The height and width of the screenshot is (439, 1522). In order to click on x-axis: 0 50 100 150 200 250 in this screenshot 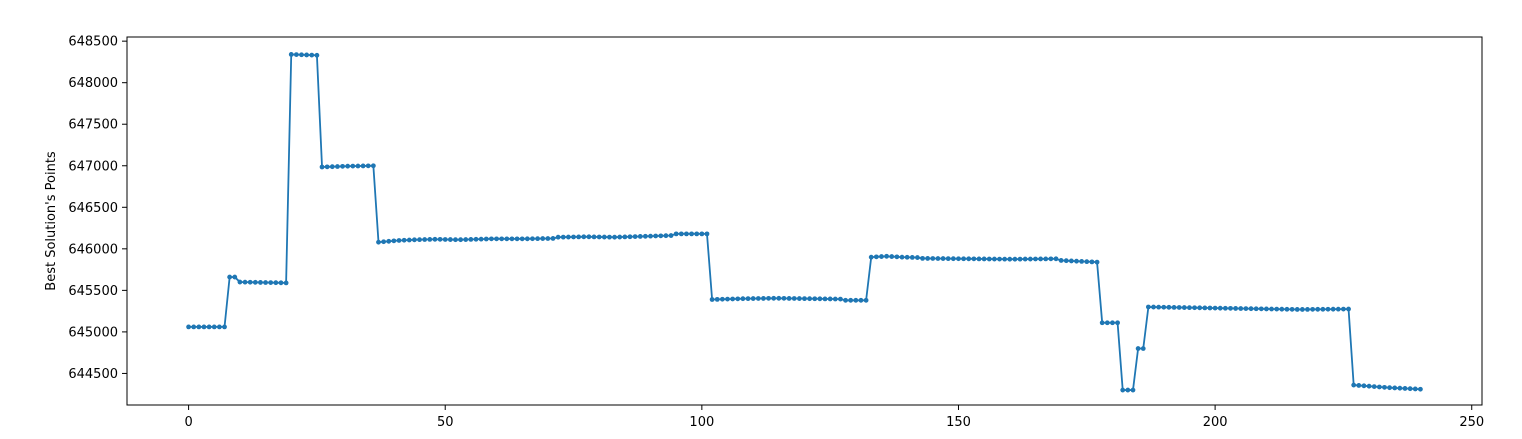, I will do `click(834, 417)`.